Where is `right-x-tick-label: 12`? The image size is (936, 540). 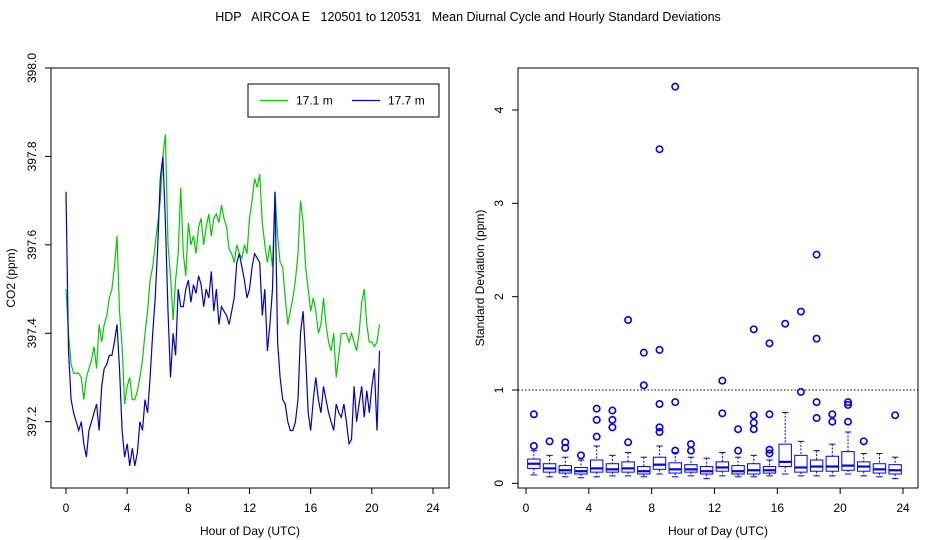
right-x-tick-label: 12 is located at coordinates (715, 508).